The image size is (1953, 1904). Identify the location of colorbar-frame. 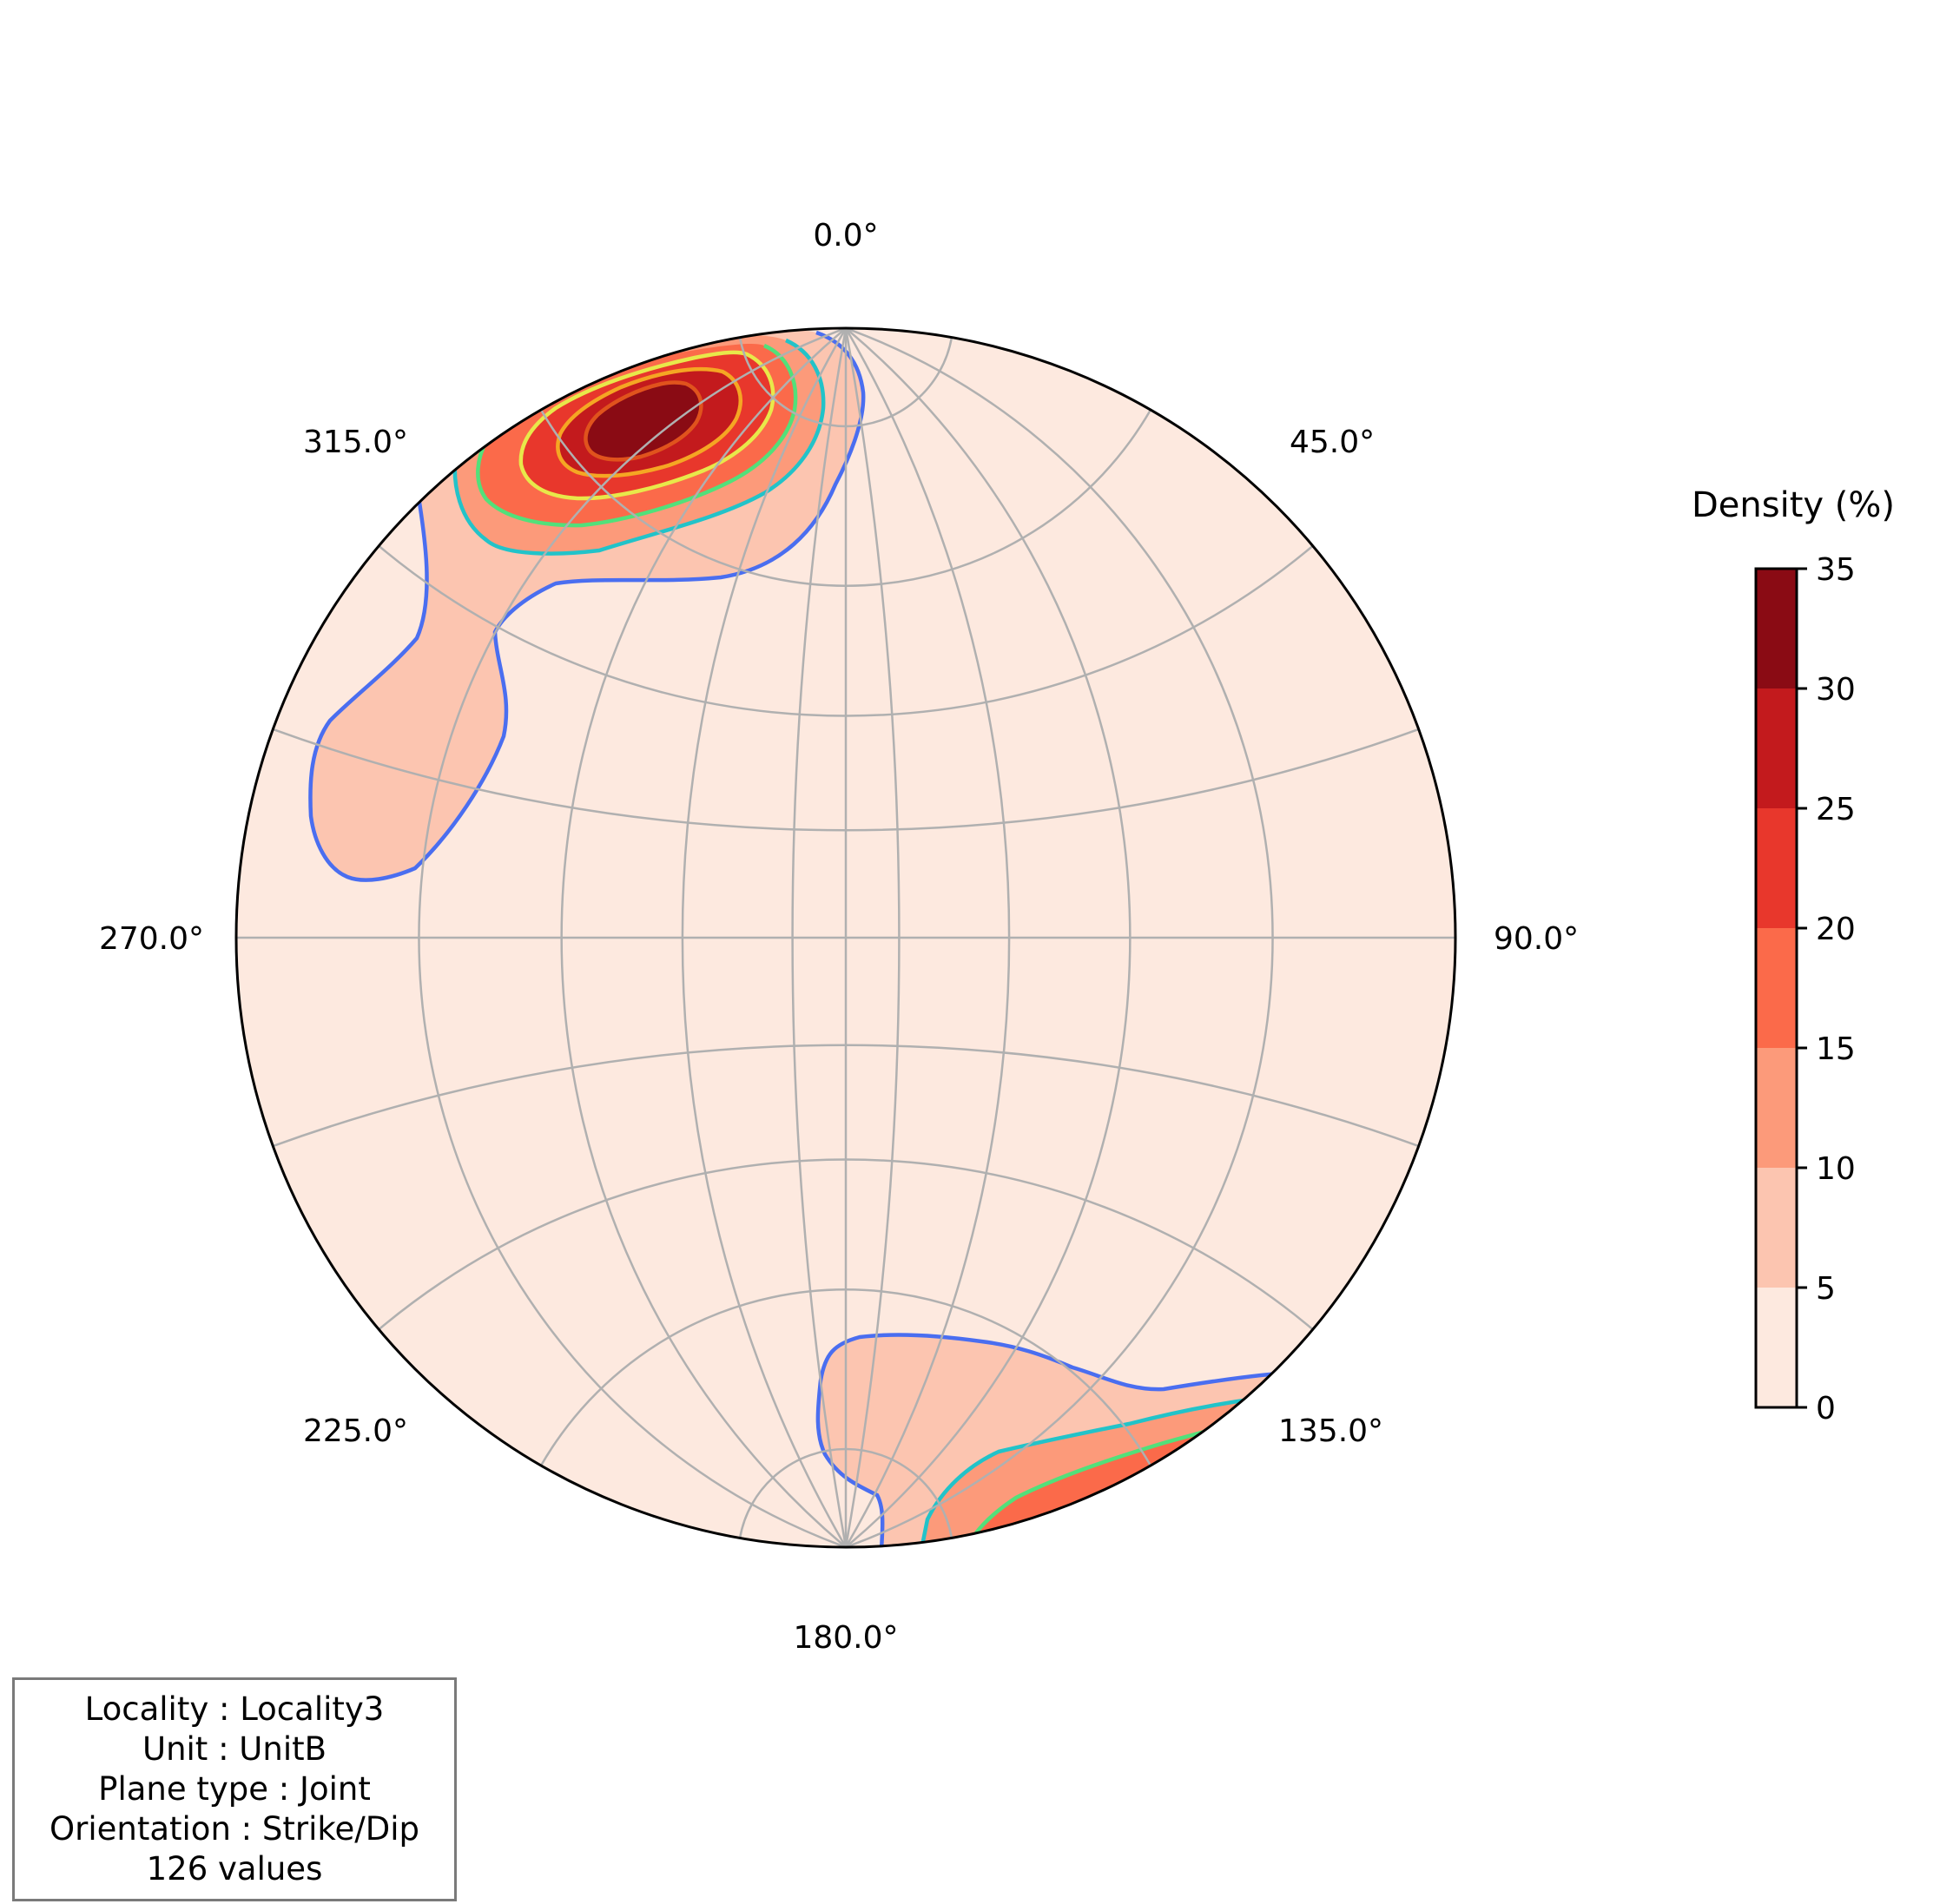
(1776, 988).